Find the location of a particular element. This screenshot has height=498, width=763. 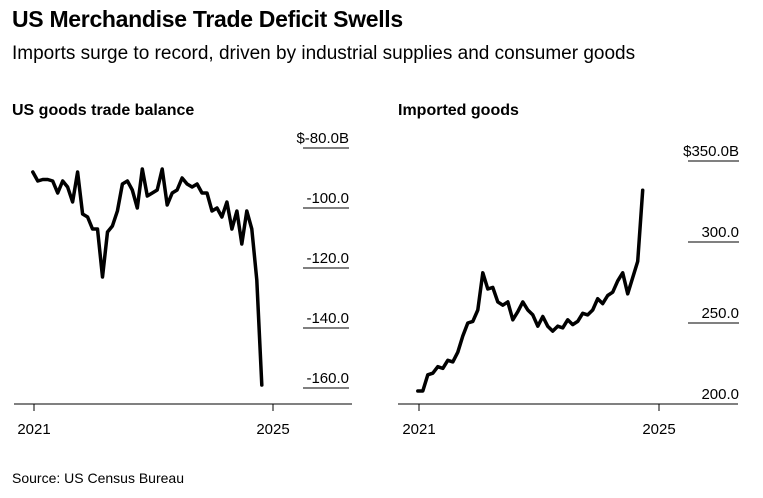

chart-title: US Merchandise Trade Deficit Swells is located at coordinates (207, 19).